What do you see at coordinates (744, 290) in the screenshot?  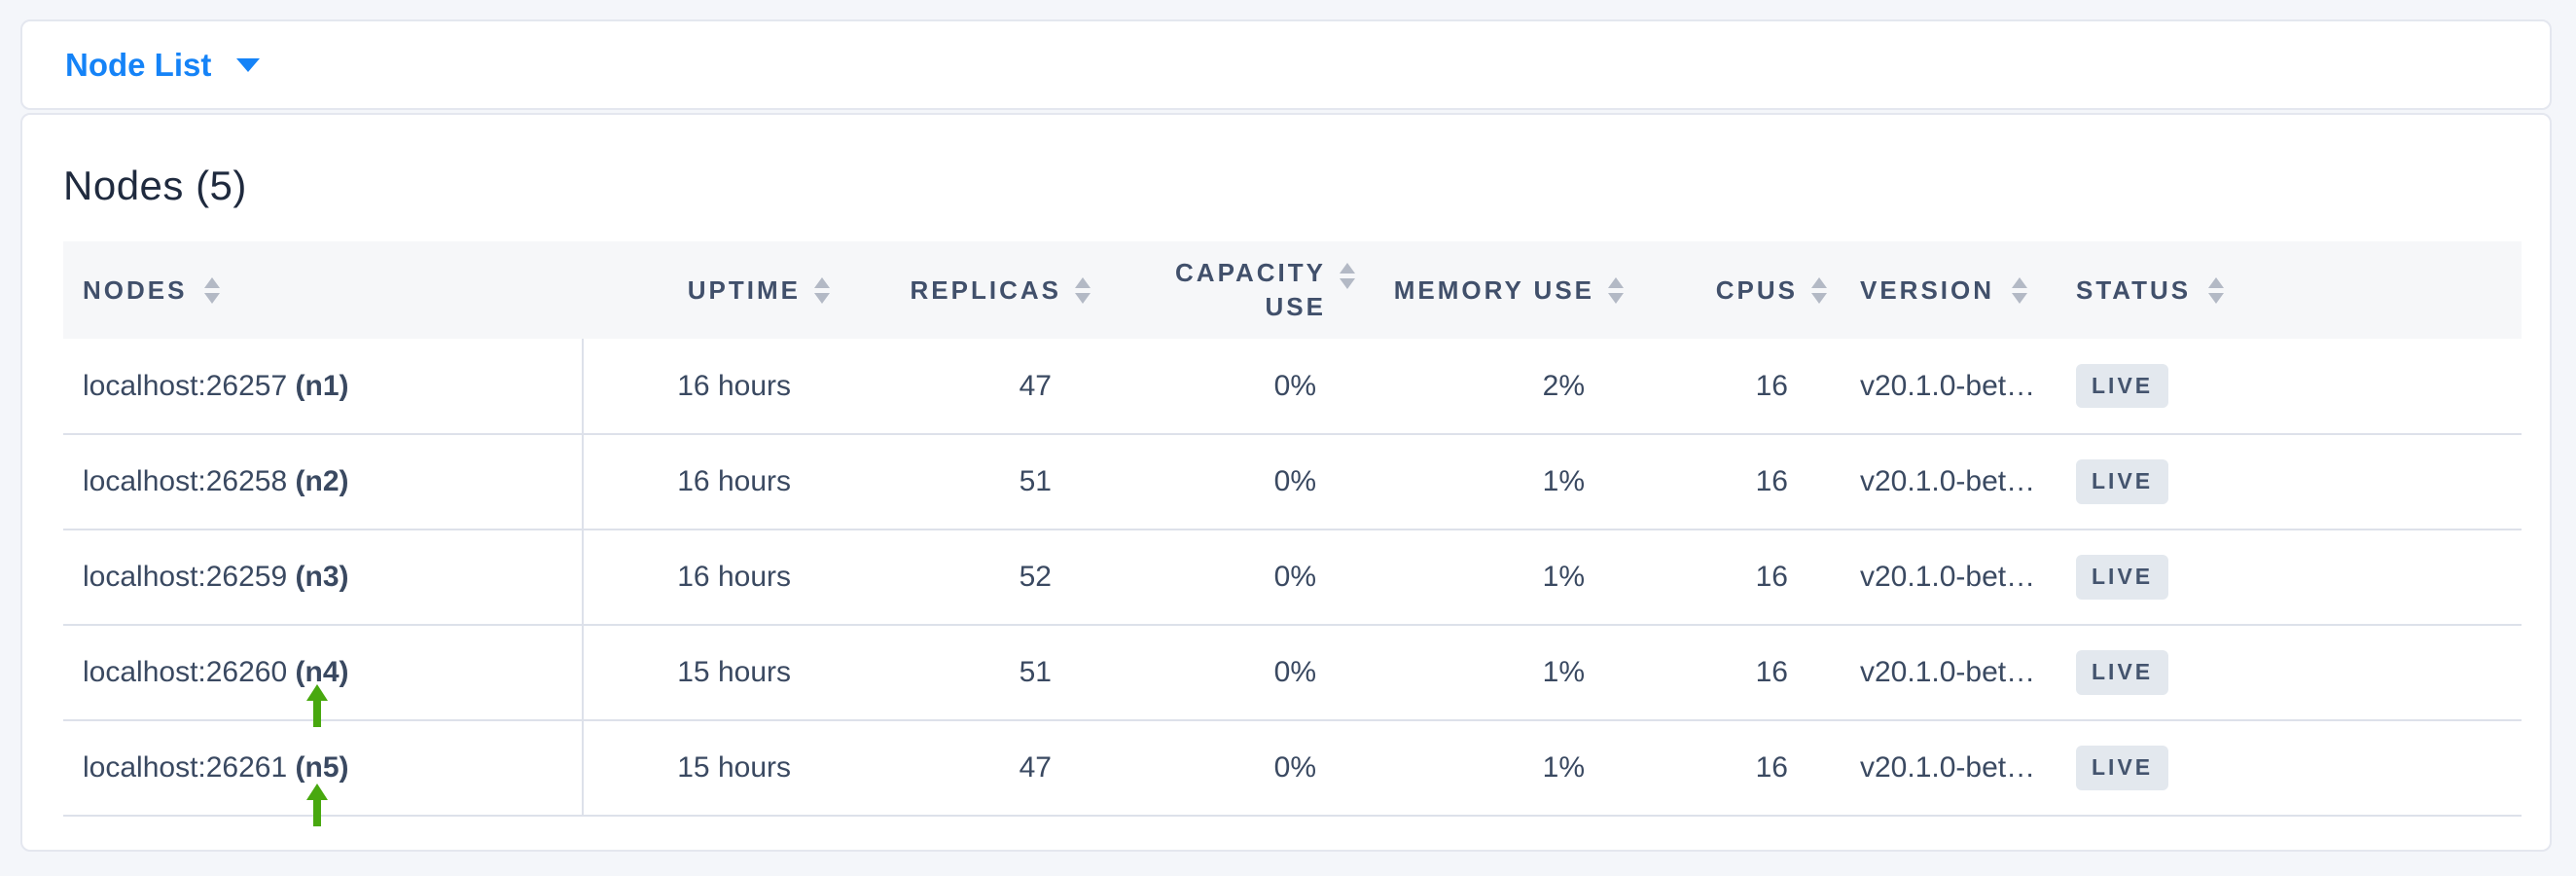 I see `column-header-label: UPTIME` at bounding box center [744, 290].